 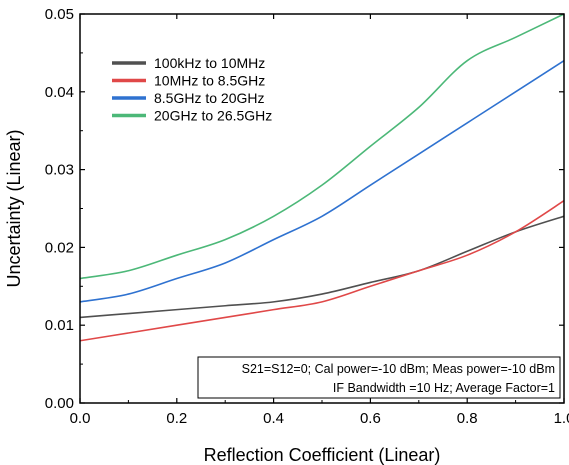 I want to click on x-tick-label: 0.2, so click(x=176, y=418).